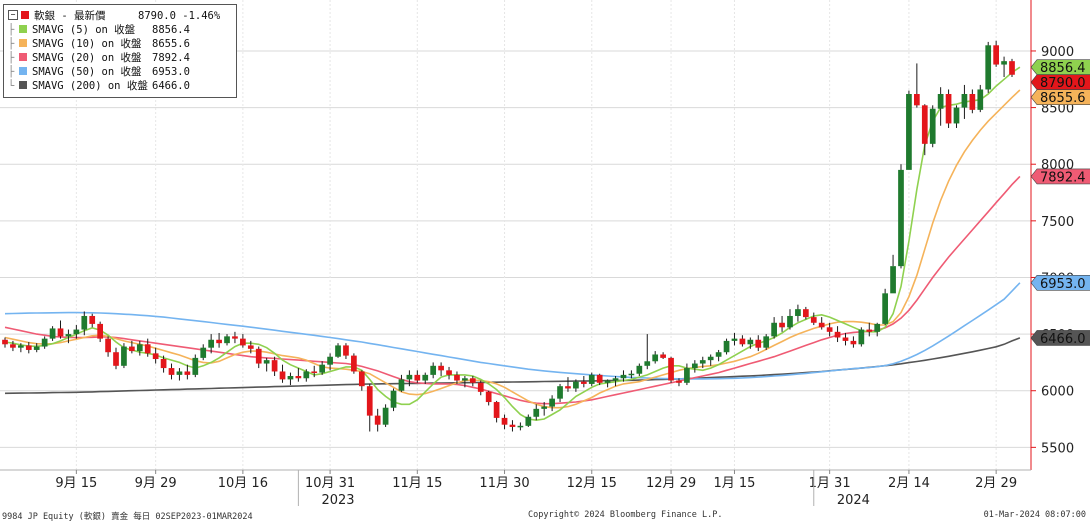 The image size is (1090, 523). What do you see at coordinates (90, 86) in the screenshot?
I see `legend-label: SMAVG (200) on 收盤` at bounding box center [90, 86].